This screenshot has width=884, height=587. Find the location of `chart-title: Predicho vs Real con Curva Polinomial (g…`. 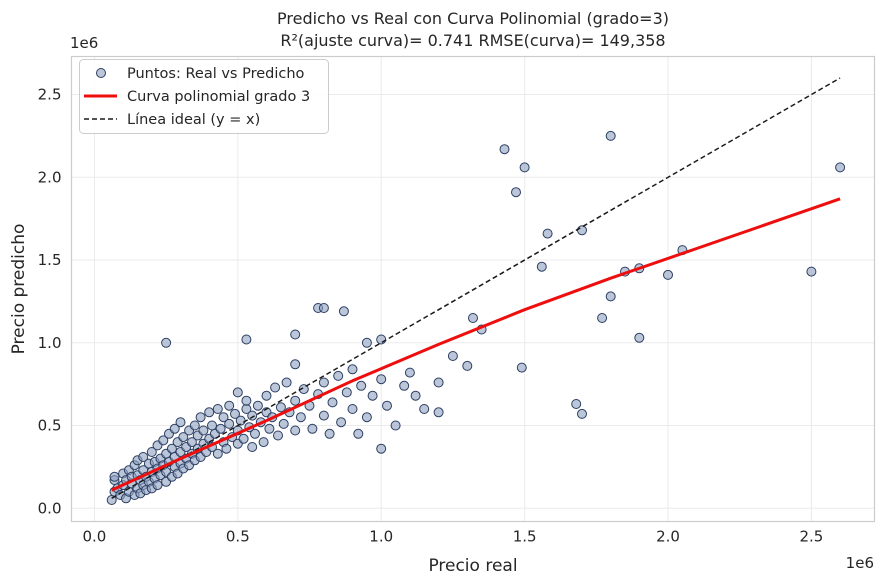

chart-title: Predicho vs Real con Curva Polinomial (g… is located at coordinates (473, 18).